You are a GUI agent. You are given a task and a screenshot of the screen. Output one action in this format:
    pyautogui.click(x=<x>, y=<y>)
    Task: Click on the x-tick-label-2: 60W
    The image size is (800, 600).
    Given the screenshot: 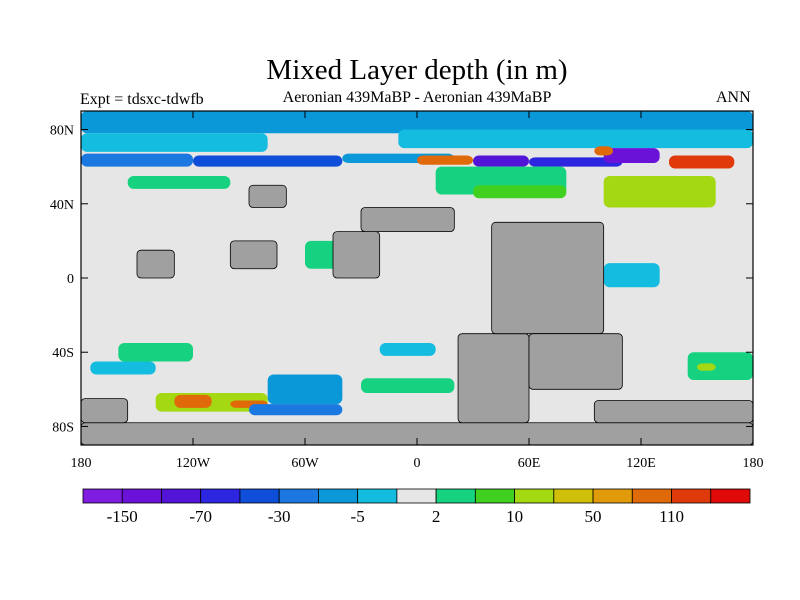 What is the action you would take?
    pyautogui.click(x=305, y=463)
    